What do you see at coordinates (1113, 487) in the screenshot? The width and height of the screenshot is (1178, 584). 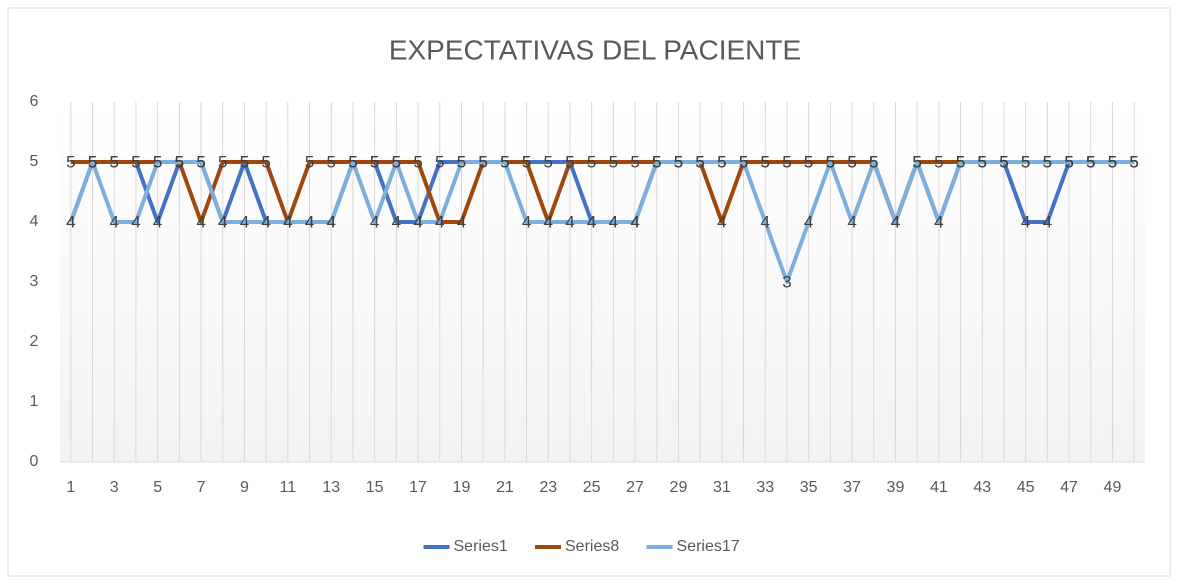 I see `x-tick-label: 49` at bounding box center [1113, 487].